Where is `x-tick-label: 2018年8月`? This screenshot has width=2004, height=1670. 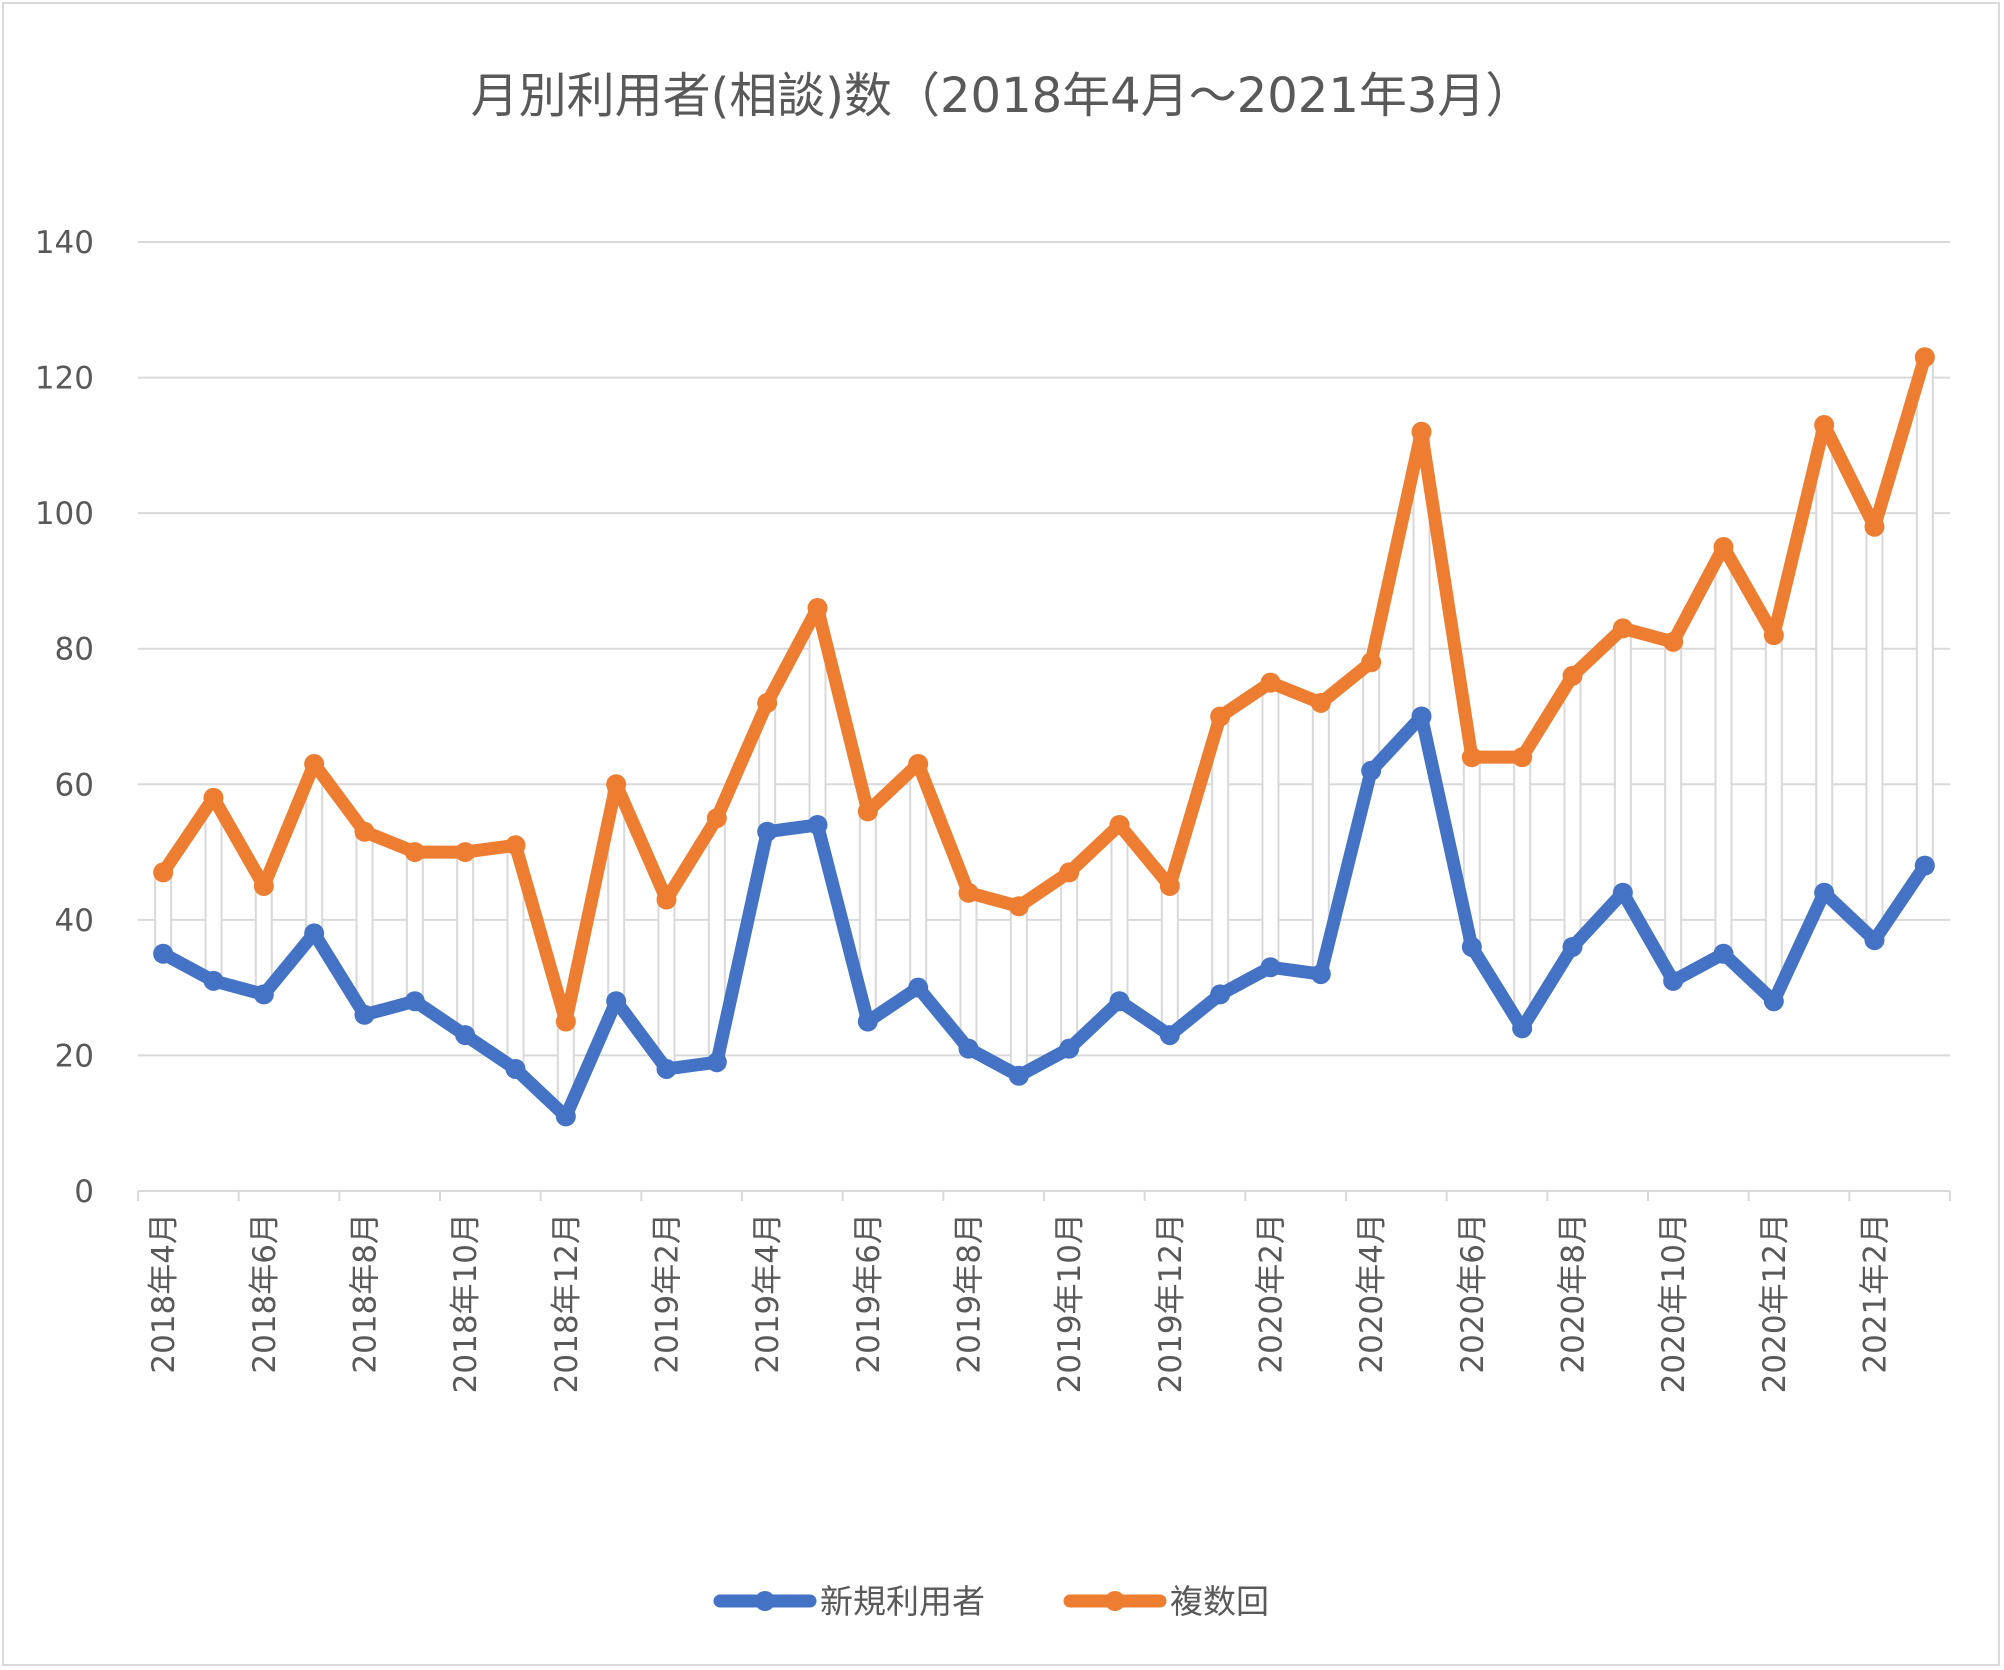 x-tick-label: 2018年8月 is located at coordinates (366, 1293).